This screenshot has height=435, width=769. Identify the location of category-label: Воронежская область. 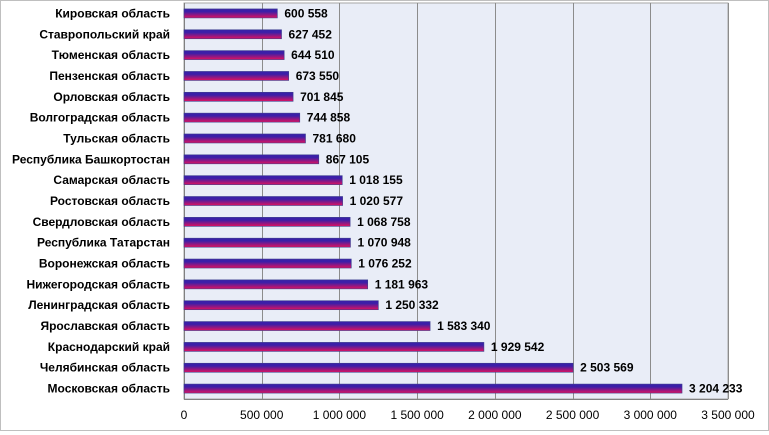
(104, 264).